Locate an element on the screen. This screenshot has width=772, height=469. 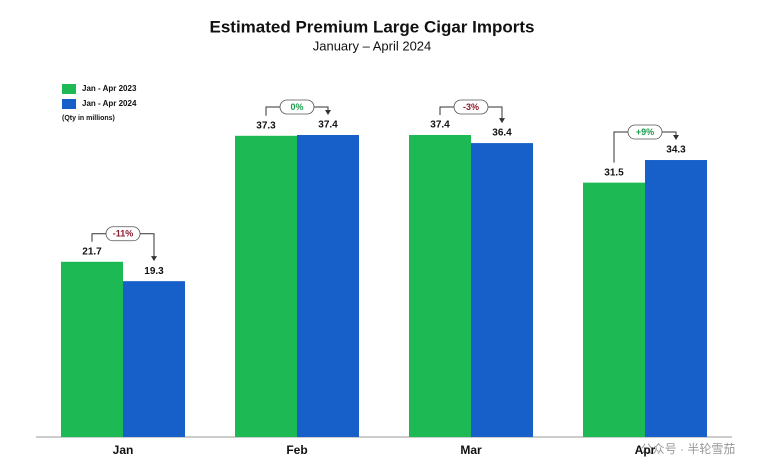
change-label: +9% is located at coordinates (645, 132).